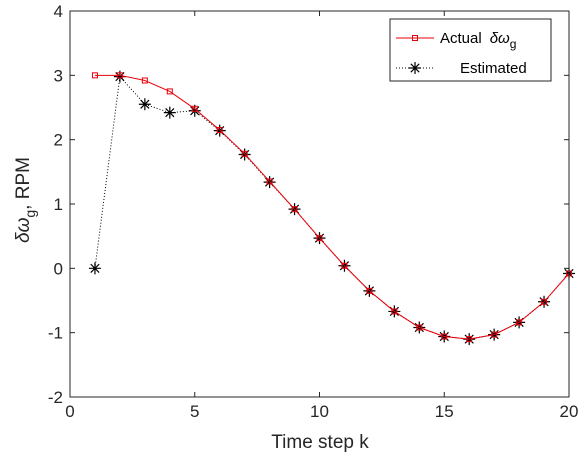  I want to click on legend-label-actual: Actual δωg, so click(478, 40).